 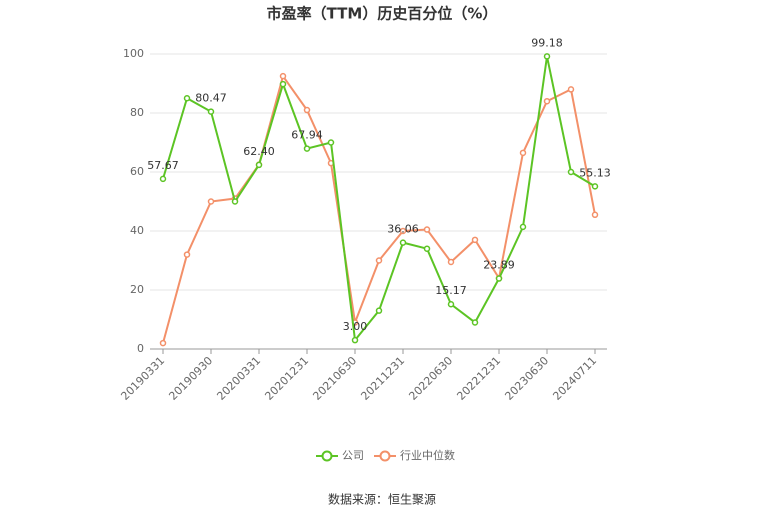 I want to click on source: 数据来源：恒生聚源, so click(x=382, y=499).